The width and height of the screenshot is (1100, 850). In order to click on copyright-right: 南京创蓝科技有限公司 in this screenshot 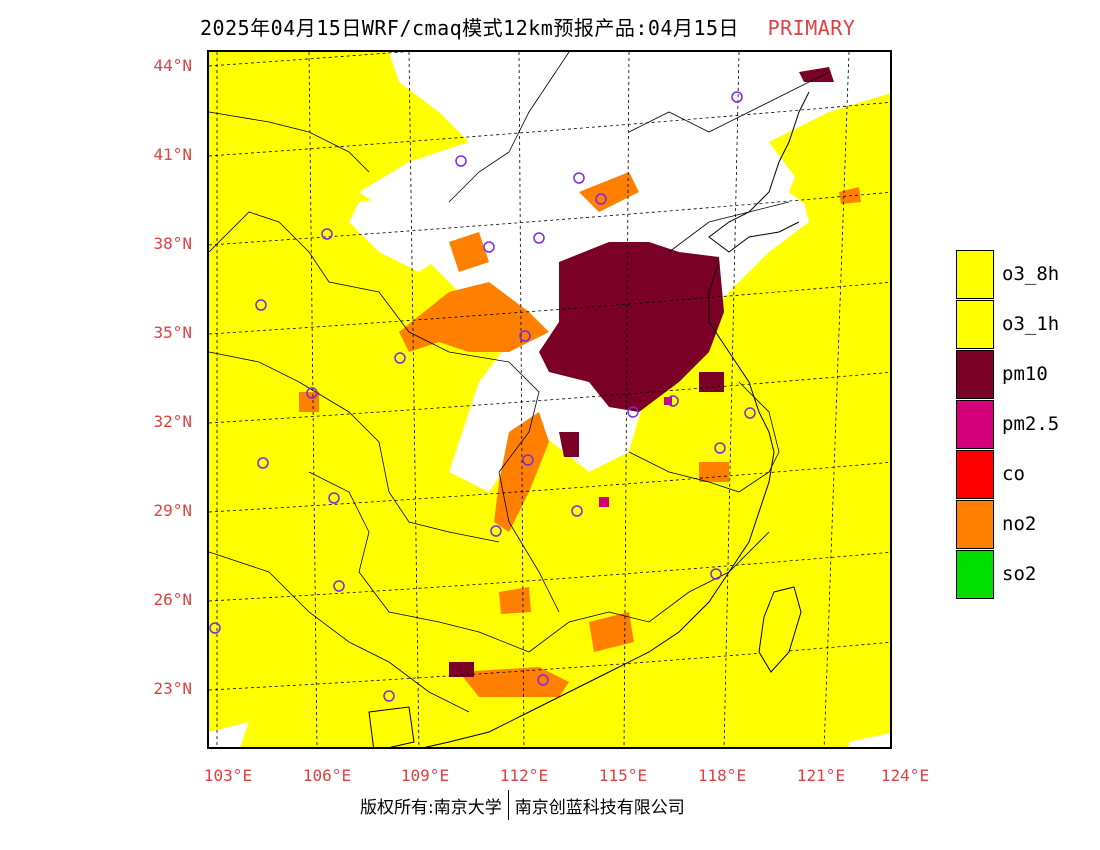, I will do `click(599, 807)`.